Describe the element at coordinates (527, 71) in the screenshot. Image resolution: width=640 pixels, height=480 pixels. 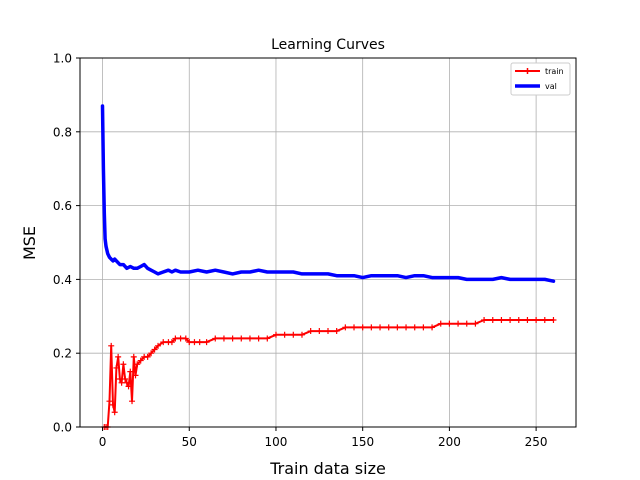
I see `legend-marker-train` at that location.